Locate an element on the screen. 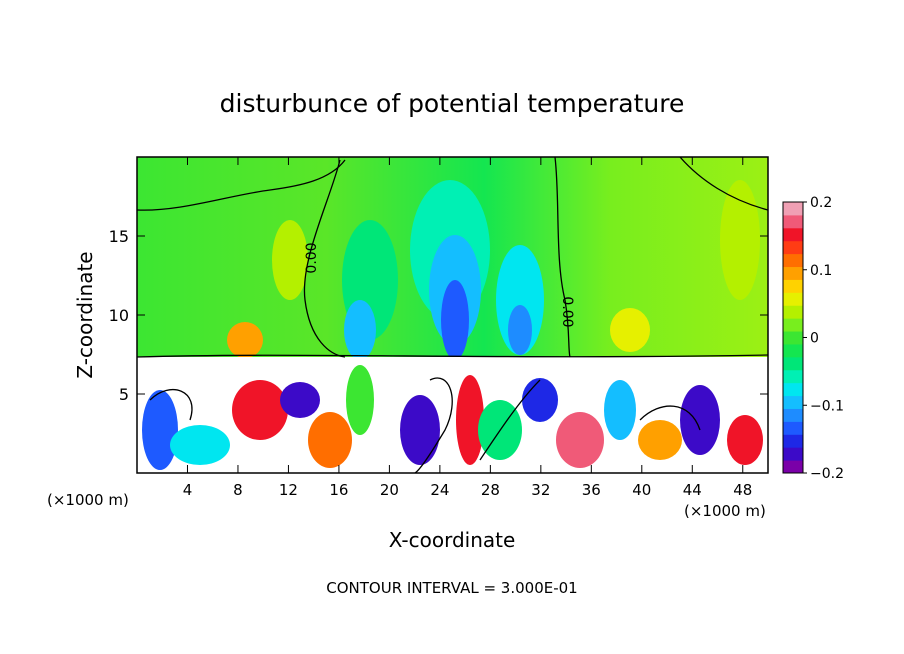 The image size is (904, 654). x-tick-label-7: 32 is located at coordinates (540, 490).